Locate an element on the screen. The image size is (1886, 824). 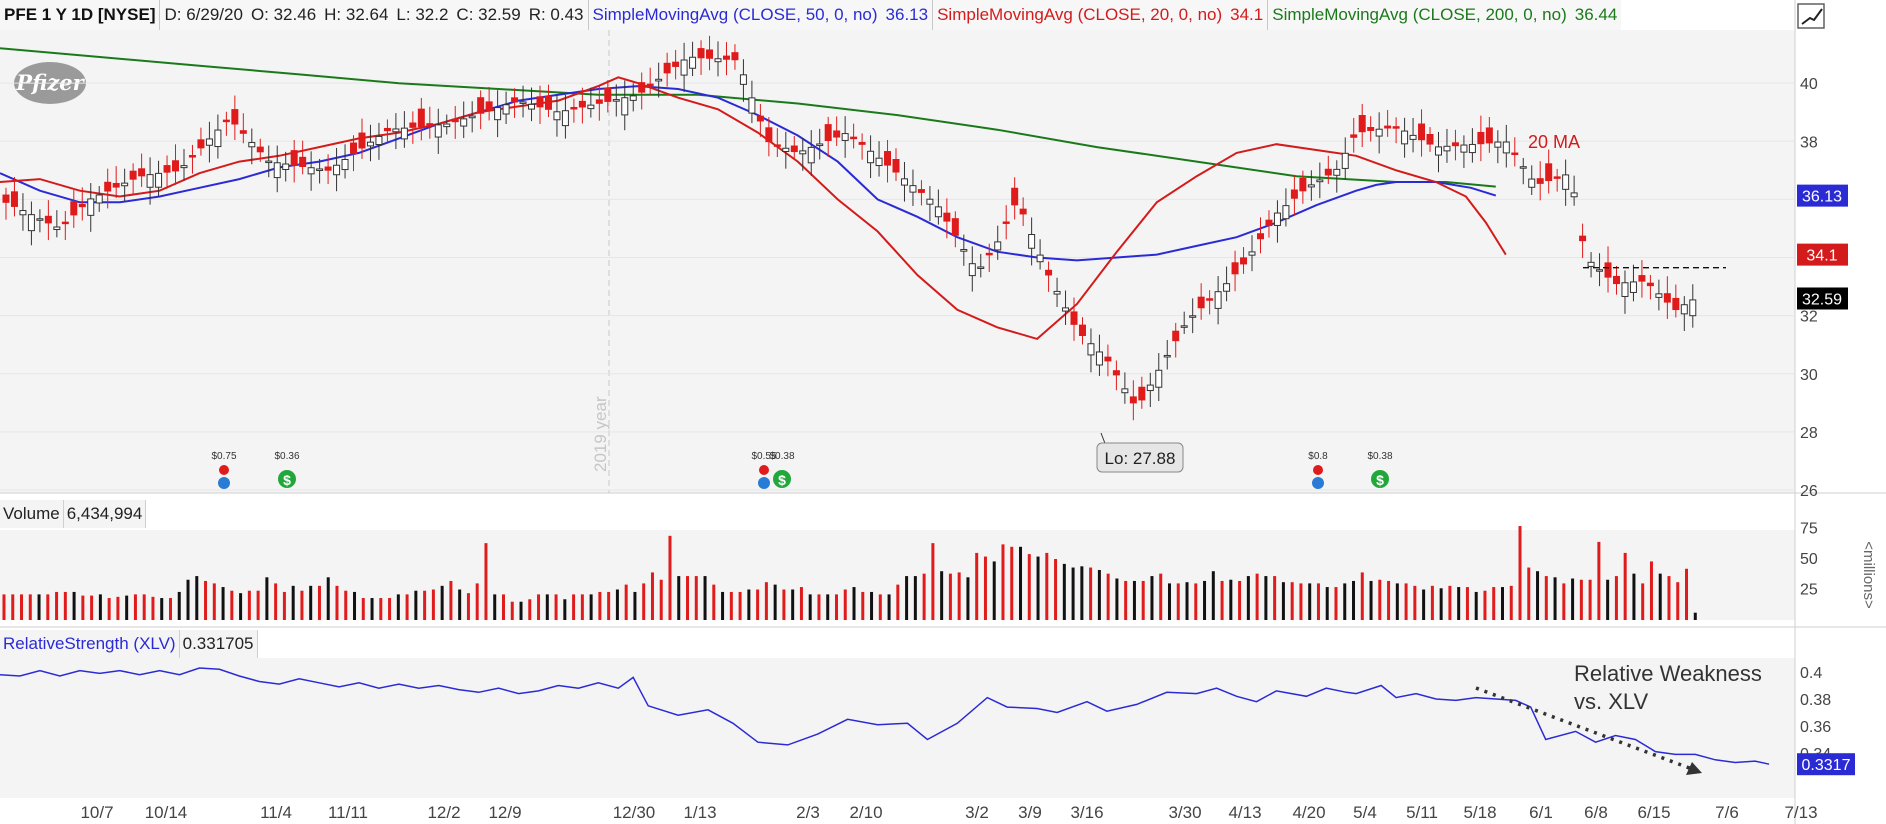
date-tick-label: 11/11 is located at coordinates (348, 812).